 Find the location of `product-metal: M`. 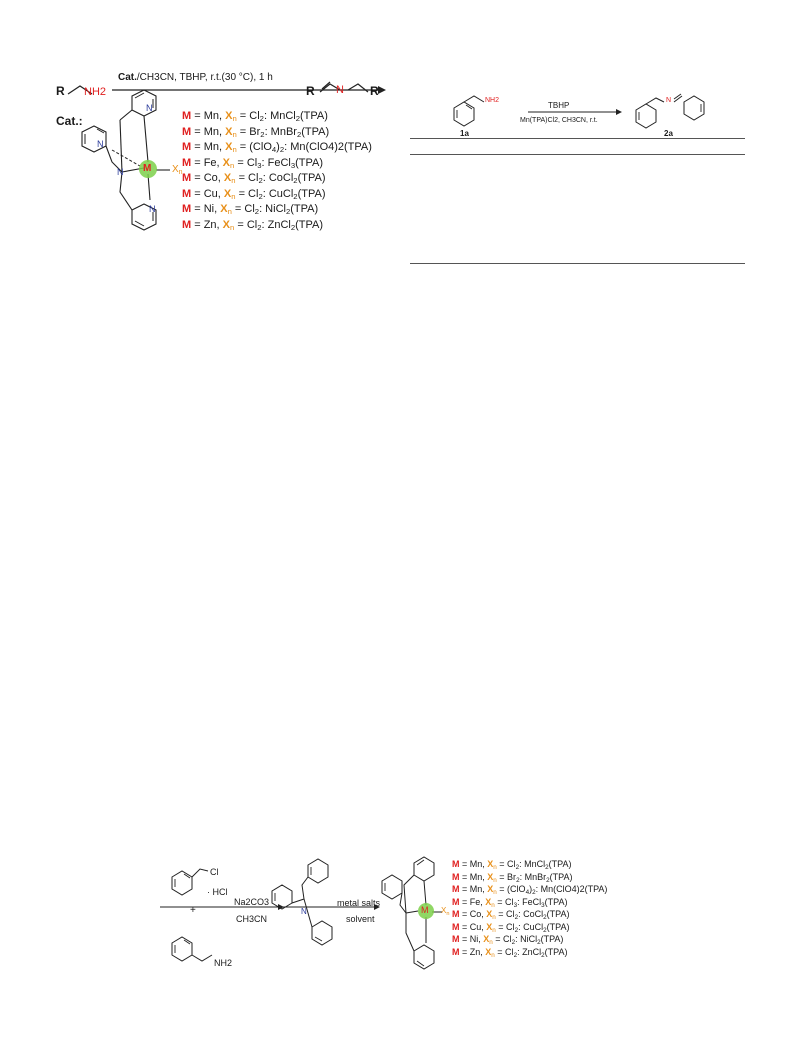

product-metal: M is located at coordinates (425, 910).